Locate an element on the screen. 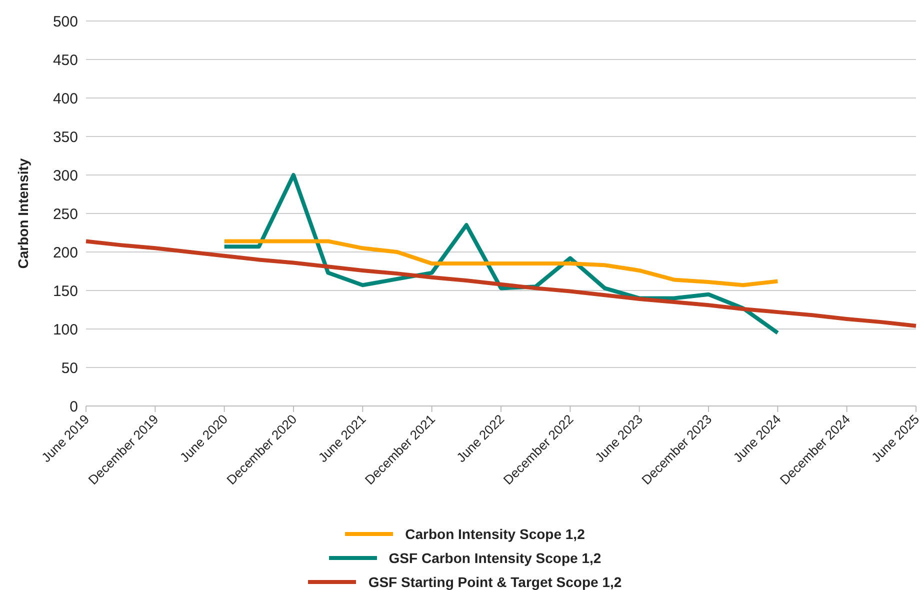  legend-label: GSF Starting Point & Target Scope 1,2 is located at coordinates (495, 582).